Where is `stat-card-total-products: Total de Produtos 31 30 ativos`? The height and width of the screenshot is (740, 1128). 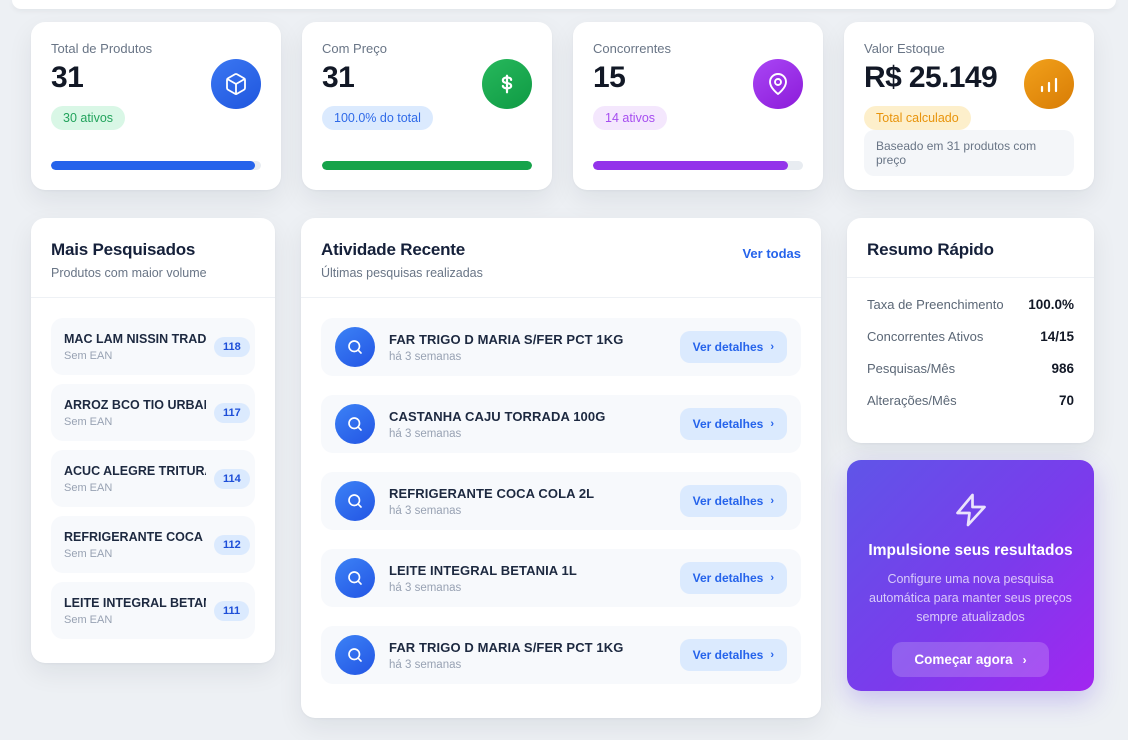 stat-card-total-products: Total de Produtos 31 30 ativos is located at coordinates (156, 106).